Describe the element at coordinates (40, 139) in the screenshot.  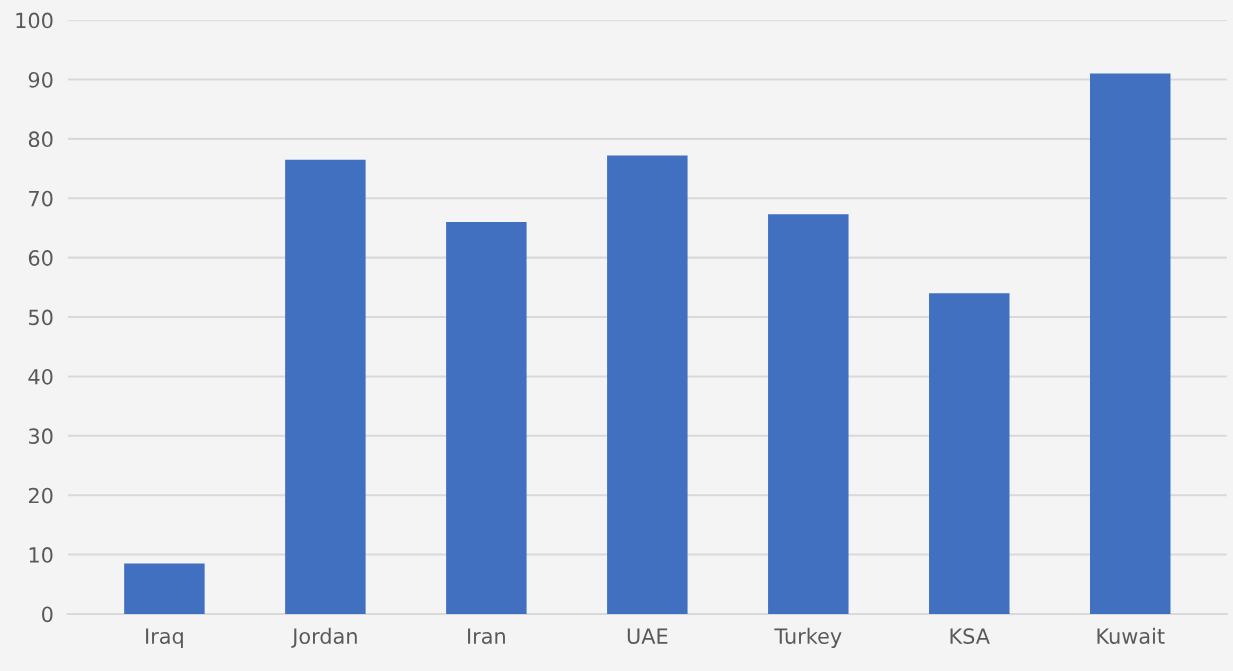
I see `y-tick-label: 80` at that location.